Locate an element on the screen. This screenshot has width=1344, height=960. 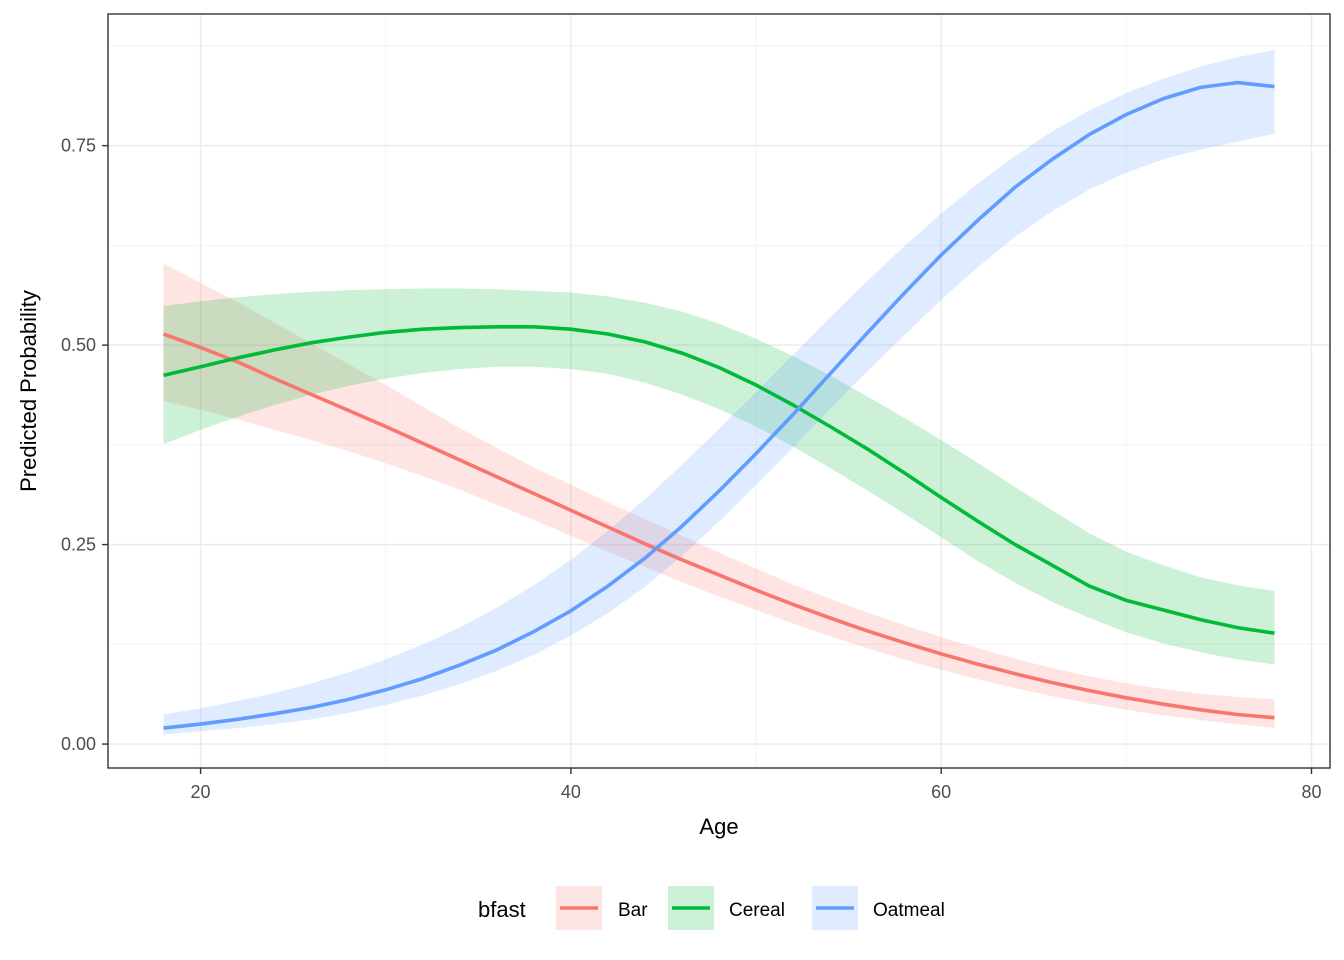
legend-label-oatmeal: Oatmeal is located at coordinates (909, 910).